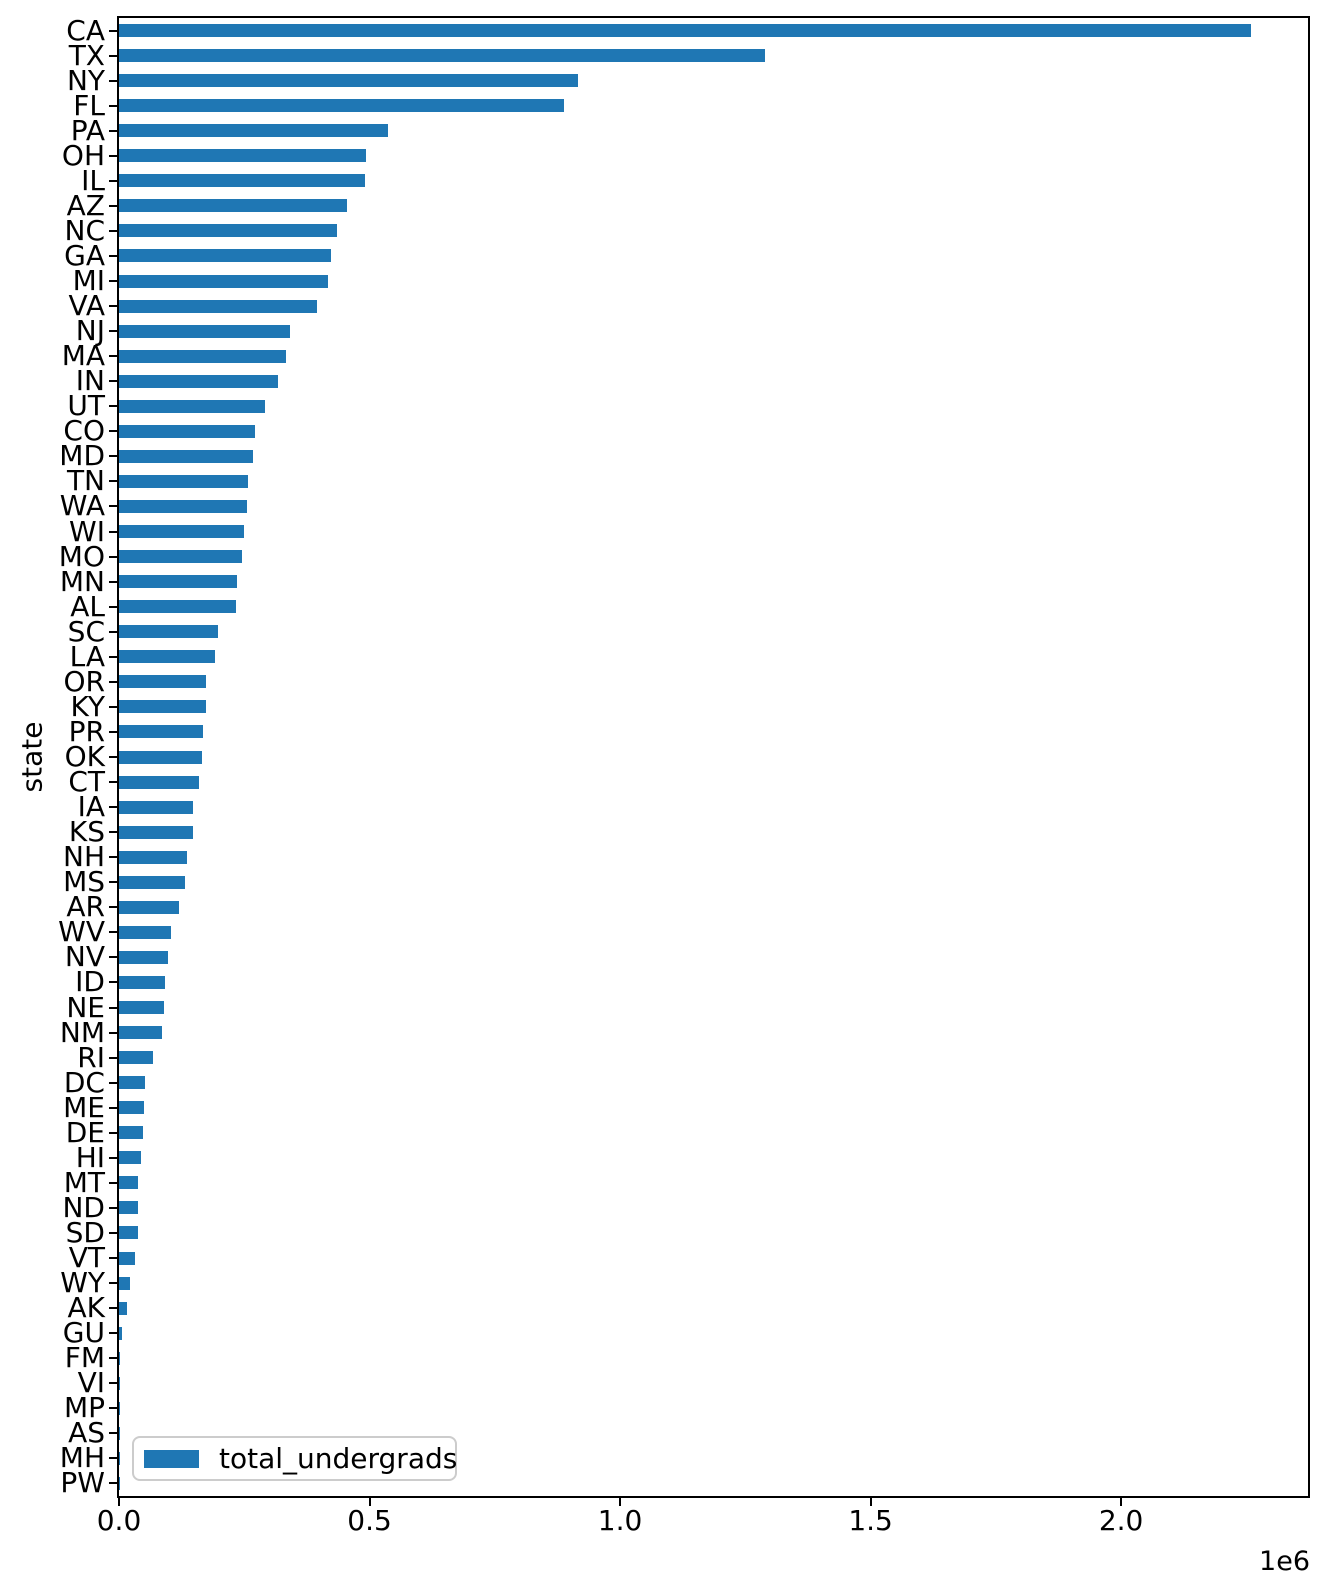 The image size is (1328, 1595). I want to click on bar-NE, so click(142, 1007).